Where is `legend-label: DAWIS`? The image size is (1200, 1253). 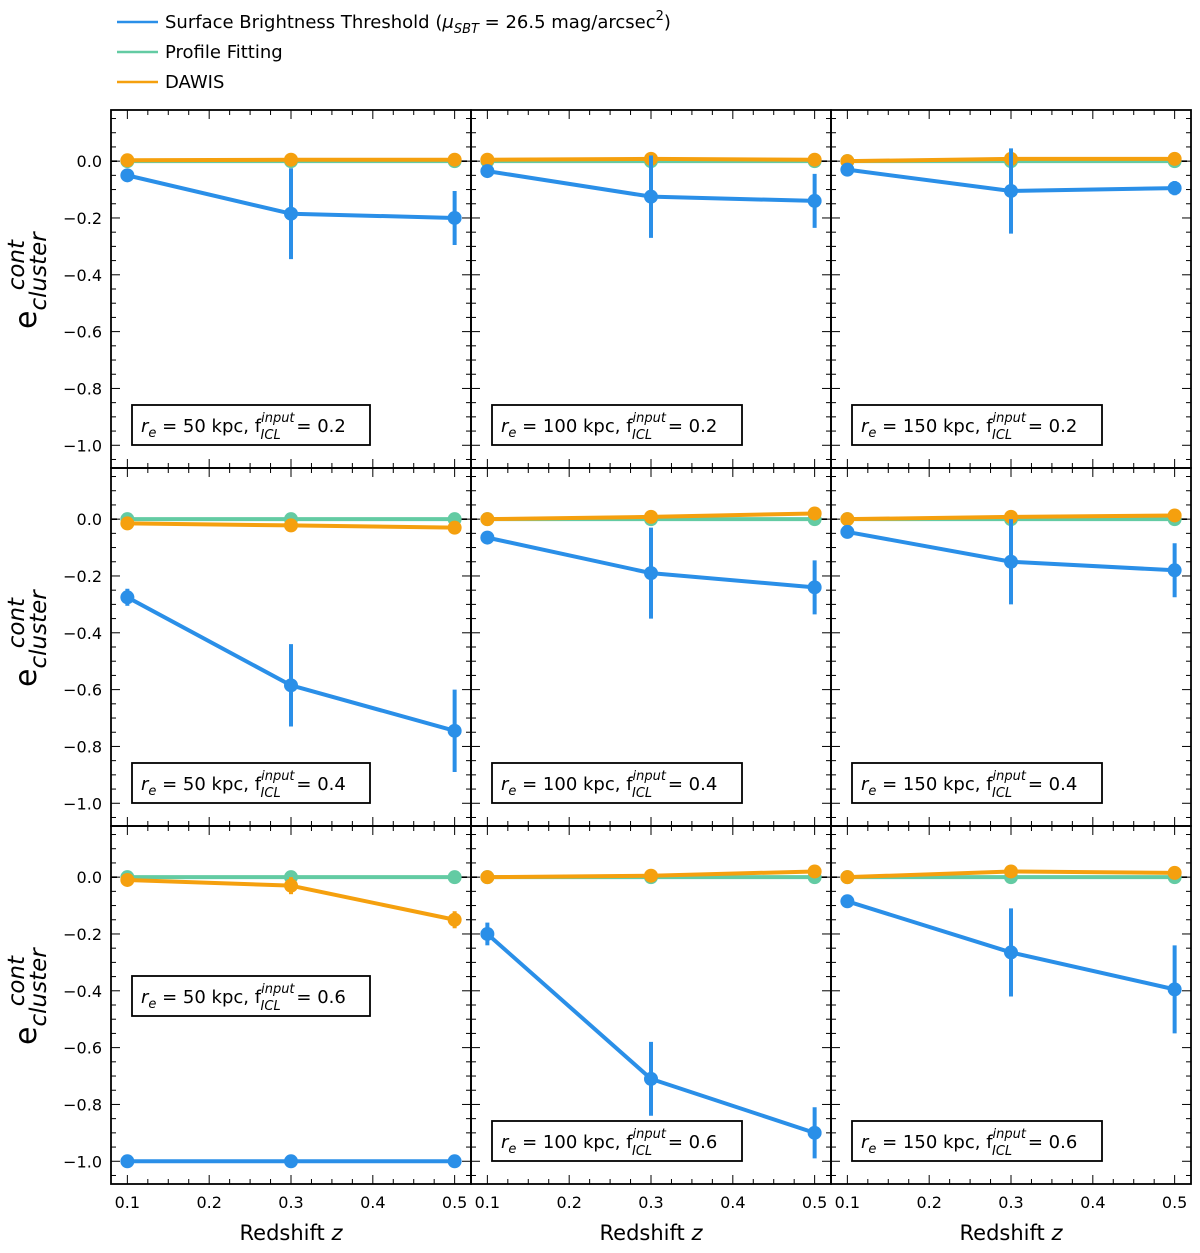 legend-label: DAWIS is located at coordinates (194, 82).